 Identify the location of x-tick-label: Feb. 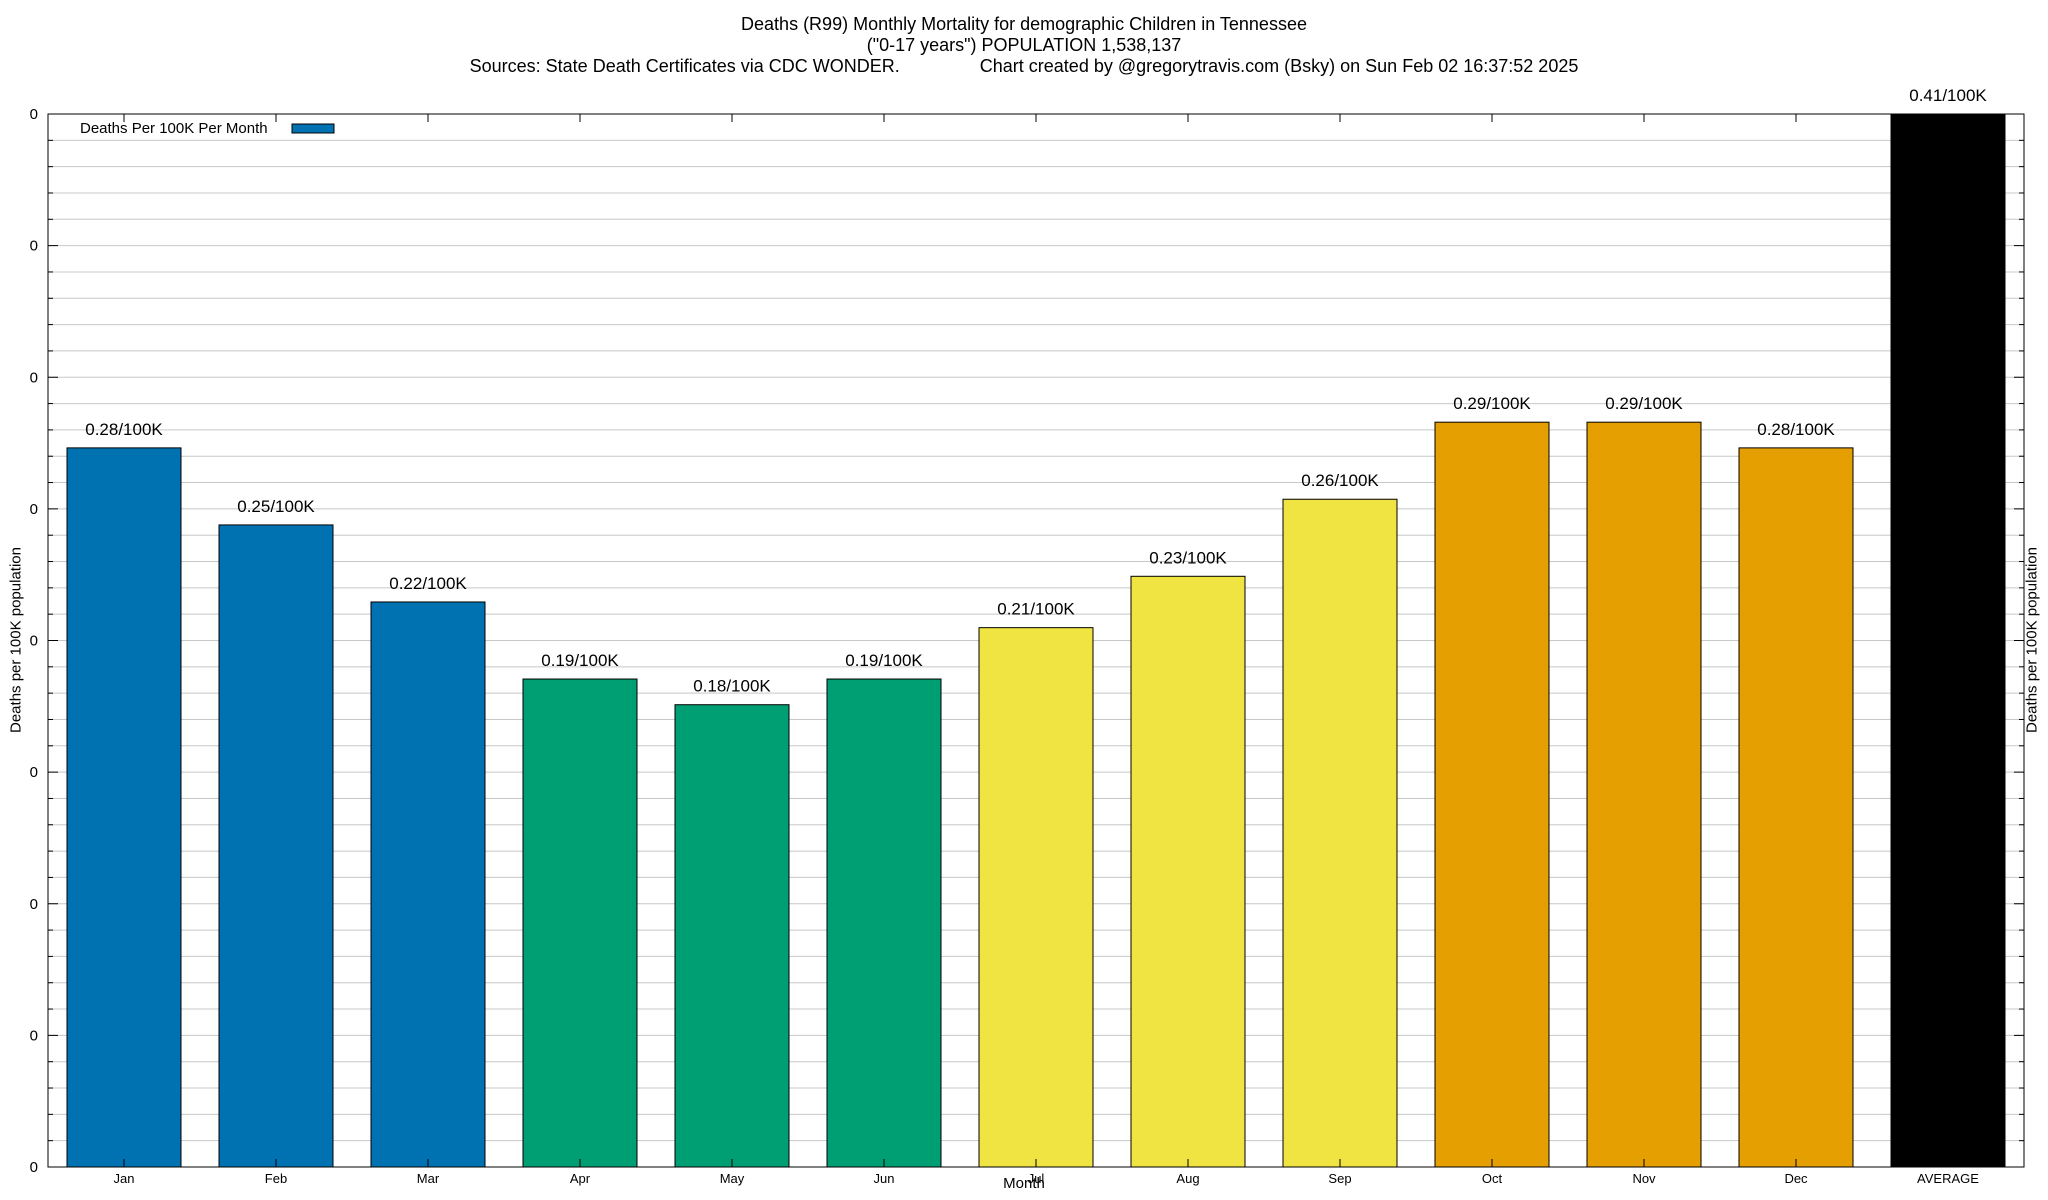
(276, 1178).